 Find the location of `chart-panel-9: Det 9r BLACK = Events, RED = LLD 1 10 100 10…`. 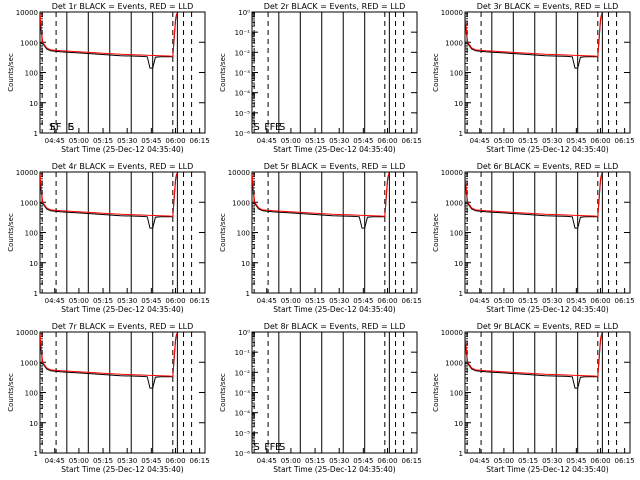

chart-panel-9: Det 9r BLACK = Events, RED = LLD 1 10 100 10… is located at coordinates (533, 398).